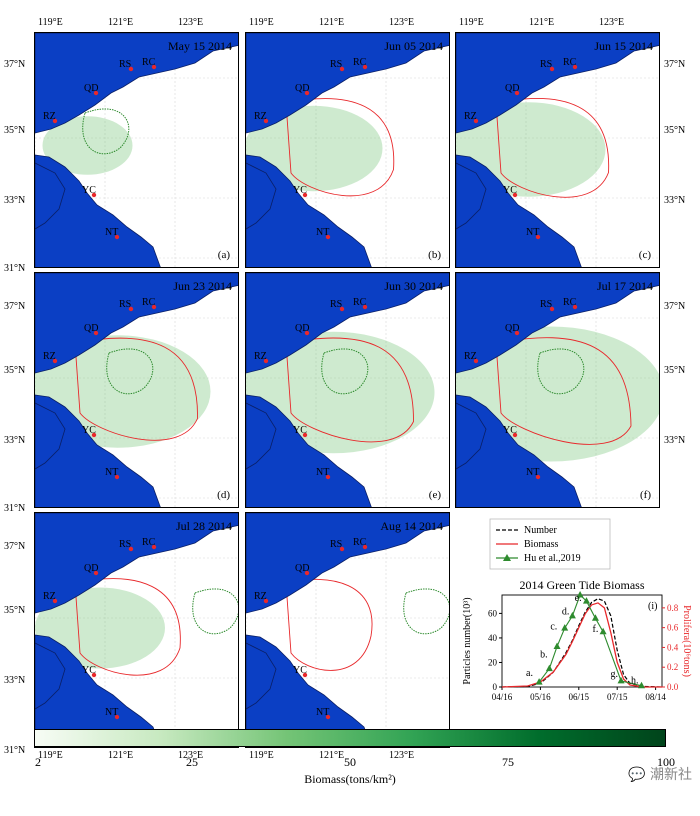 The width and height of the screenshot is (700, 816). Describe the element at coordinates (637, 775) in the screenshot. I see `wechat-icon: 💬` at that location.